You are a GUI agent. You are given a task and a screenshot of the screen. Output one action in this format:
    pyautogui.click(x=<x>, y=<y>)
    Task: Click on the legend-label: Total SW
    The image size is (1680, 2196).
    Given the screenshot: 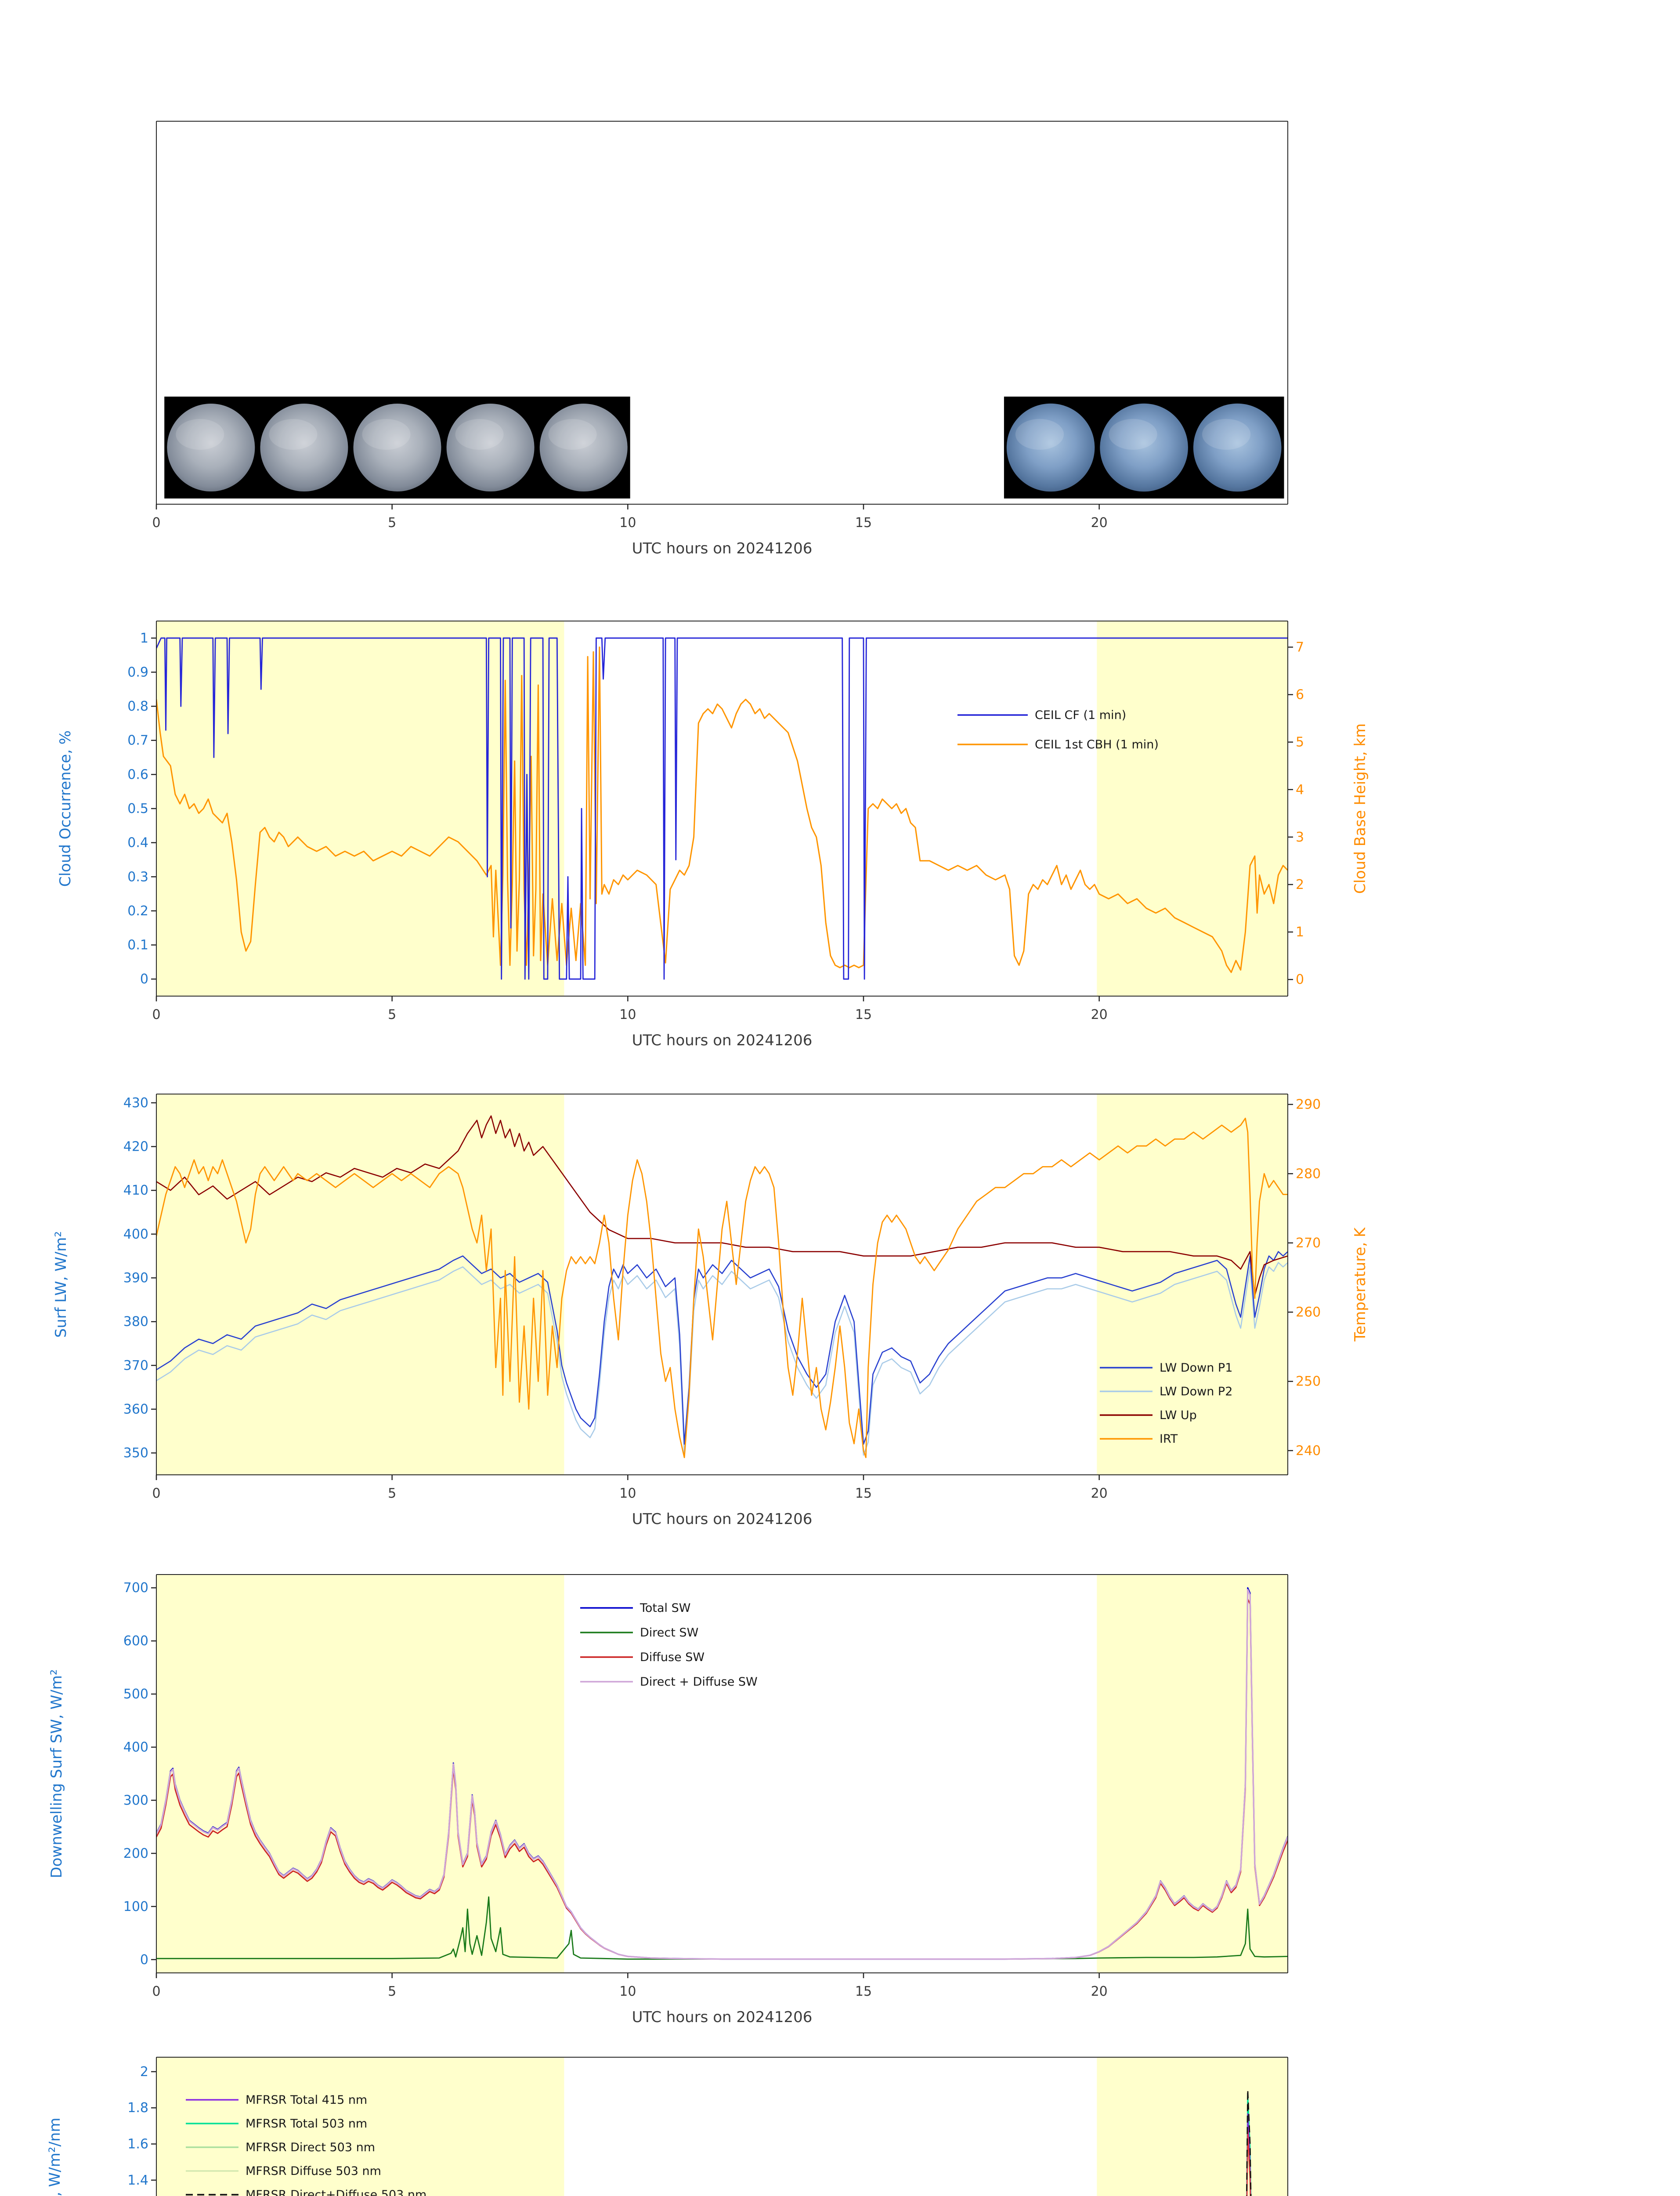 What is the action you would take?
    pyautogui.click(x=665, y=1608)
    